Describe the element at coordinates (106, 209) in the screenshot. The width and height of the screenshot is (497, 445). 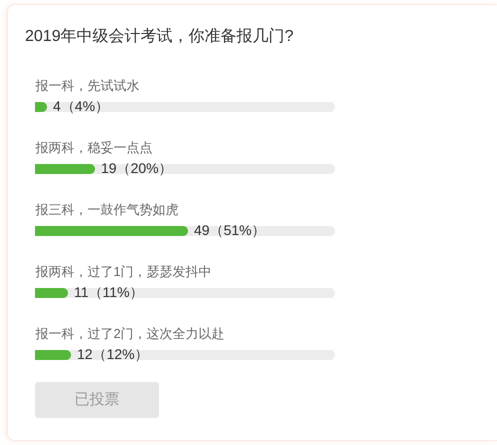
I see `y-tick-label: 报三科，一鼓作气势如虎` at that location.